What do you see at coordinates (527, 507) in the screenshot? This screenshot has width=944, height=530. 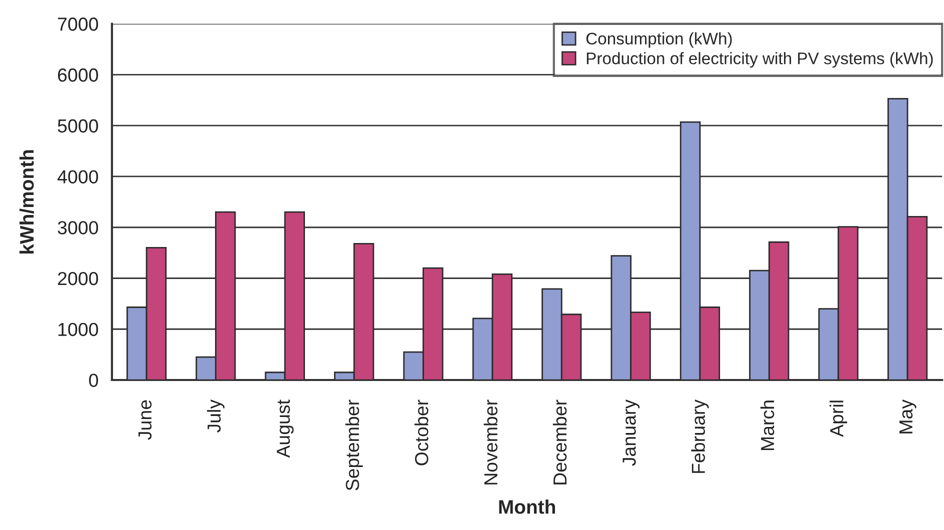 I see `x-axis-title: Month` at bounding box center [527, 507].